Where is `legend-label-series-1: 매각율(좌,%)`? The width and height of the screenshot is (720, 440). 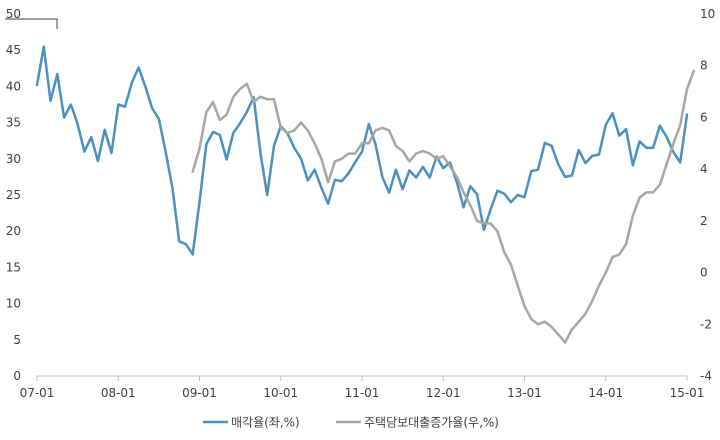
legend-label-series-1: 매각율(좌,%) is located at coordinates (265, 423).